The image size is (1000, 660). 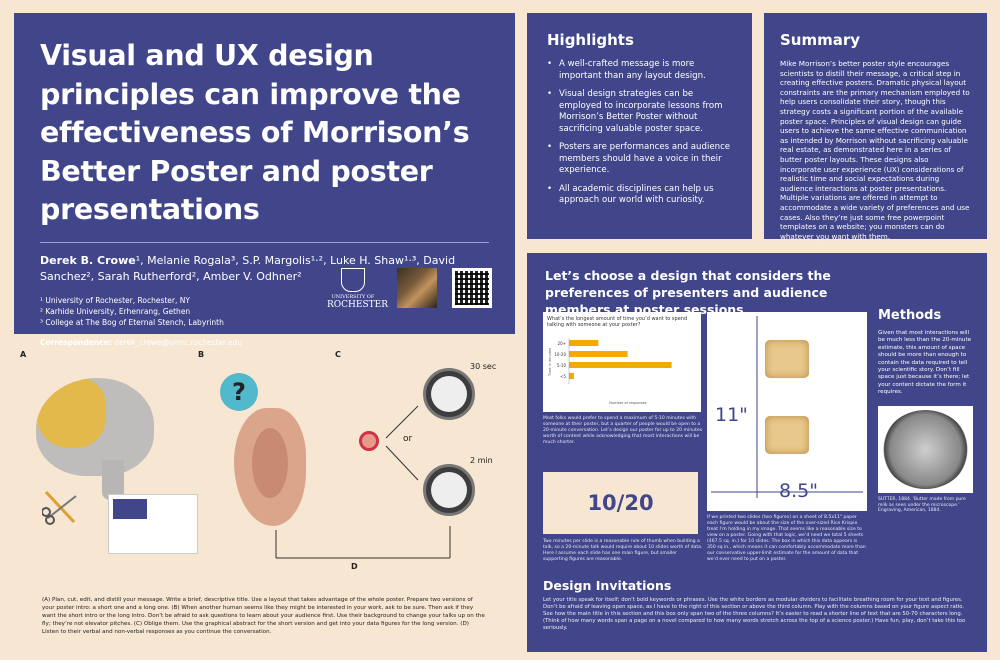 What do you see at coordinates (820, 40) in the screenshot?
I see `summary-heading: Summary` at bounding box center [820, 40].